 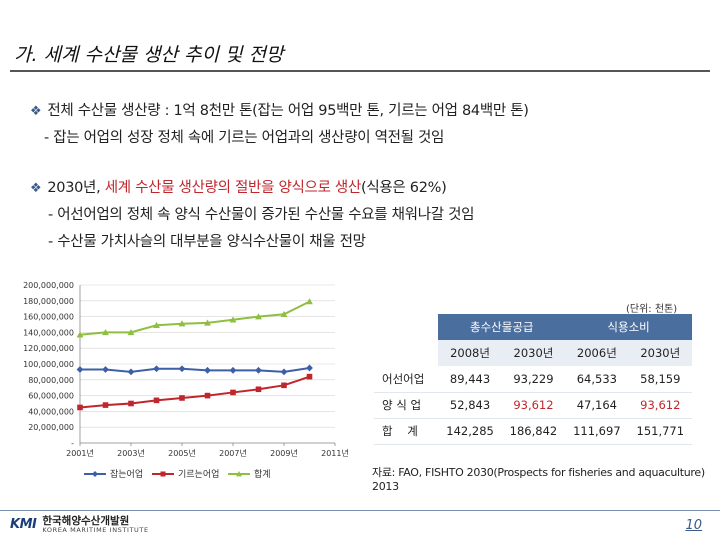 What do you see at coordinates (502, 327) in the screenshot?
I see `header-total-supply: 총수산물공급` at bounding box center [502, 327].